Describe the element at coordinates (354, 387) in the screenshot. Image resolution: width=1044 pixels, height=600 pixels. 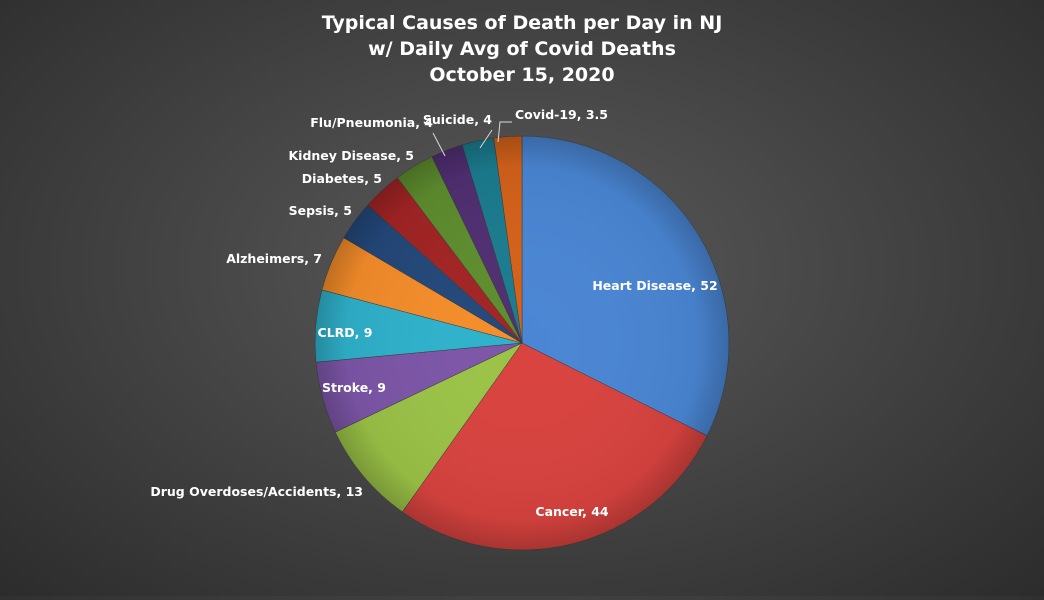
I see `data-label-stroke: Stroke, 9` at that location.